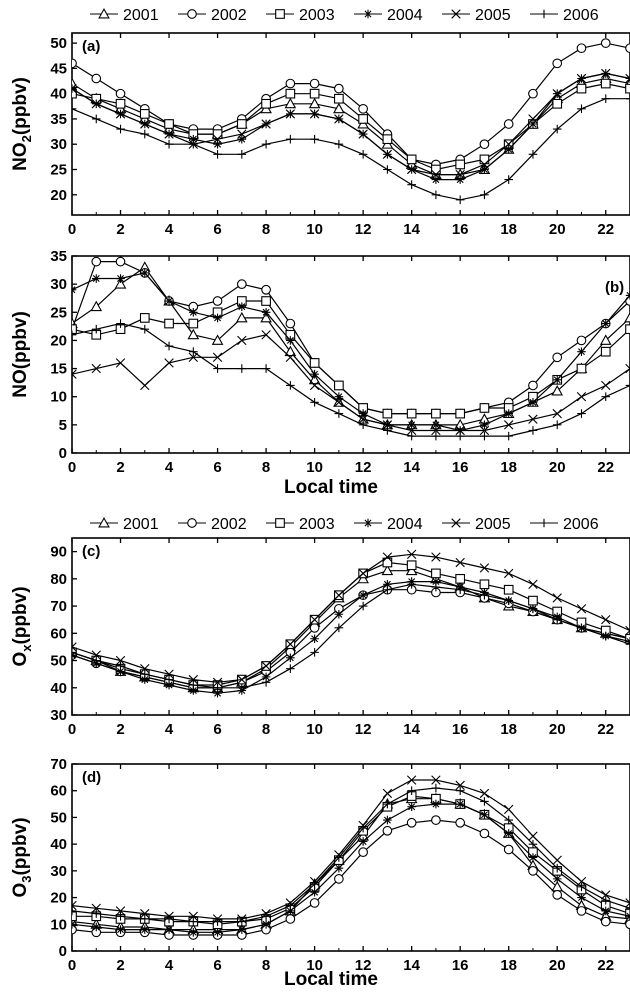 This screenshot has height=996, width=630. I want to click on legend-mid-marker-2004, so click(368, 523).